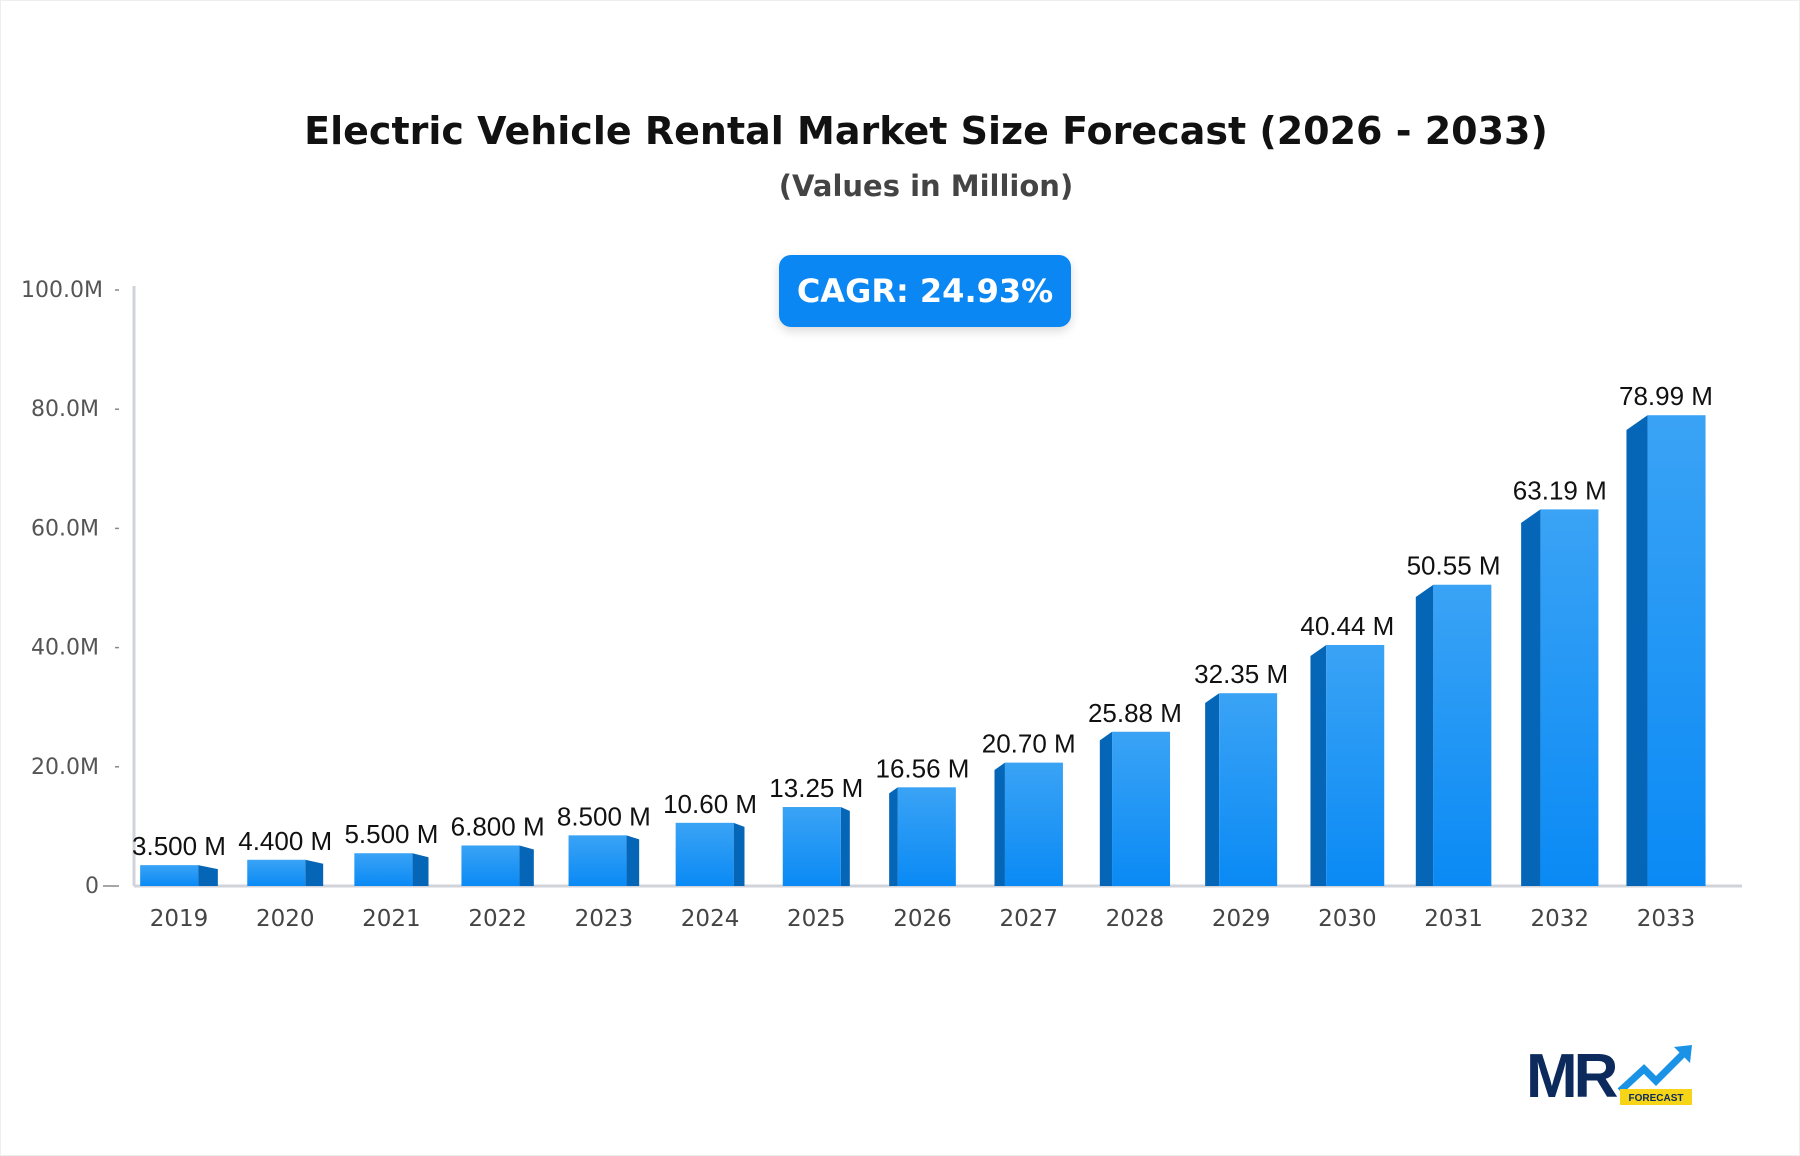 This screenshot has height=1156, width=1800. What do you see at coordinates (597, 860) in the screenshot?
I see `bar-2023` at bounding box center [597, 860].